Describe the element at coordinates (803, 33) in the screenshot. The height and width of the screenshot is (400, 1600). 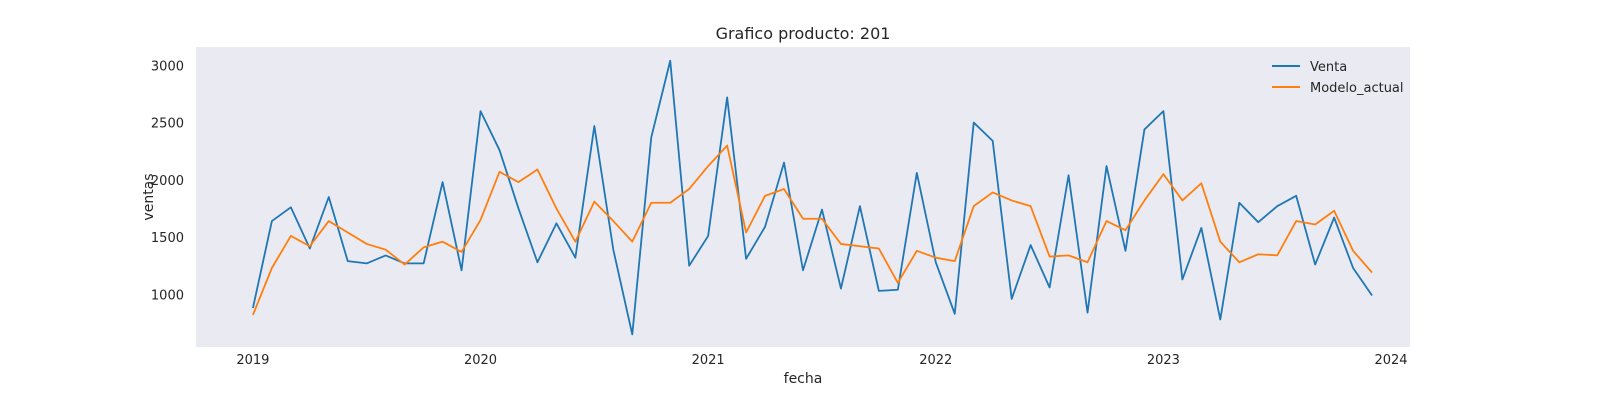
I see `chart-title: Grafico producto: 201` at that location.